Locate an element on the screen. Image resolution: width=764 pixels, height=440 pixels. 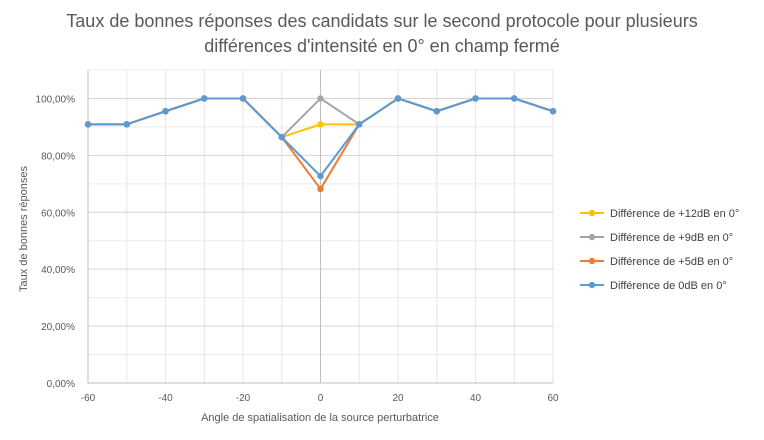
x-tick-label: 60 is located at coordinates (553, 398).